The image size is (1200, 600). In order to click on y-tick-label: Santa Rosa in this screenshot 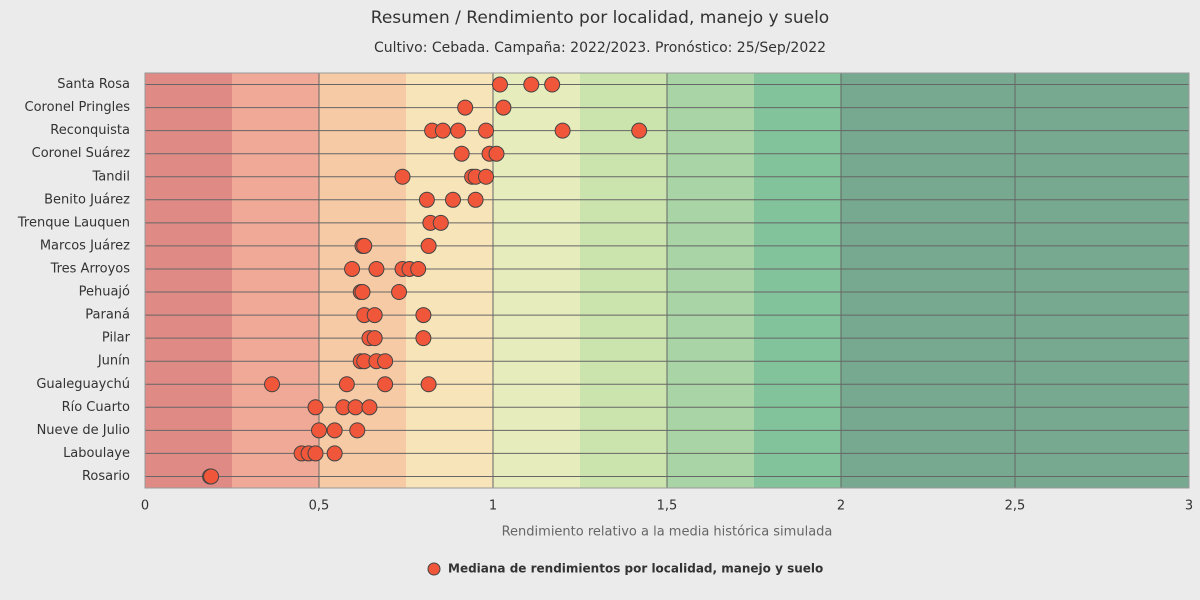, I will do `click(93, 84)`.